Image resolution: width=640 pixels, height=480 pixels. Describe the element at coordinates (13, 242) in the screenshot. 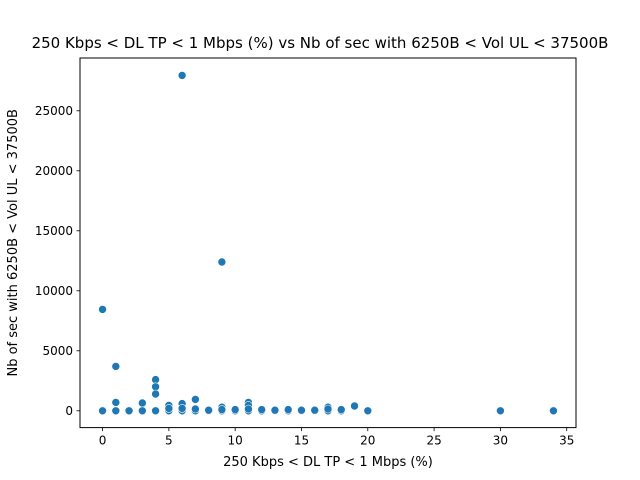

I see `y-axis-label: Nb of sec with 6250B < Vol UL < 37500B` at that location.